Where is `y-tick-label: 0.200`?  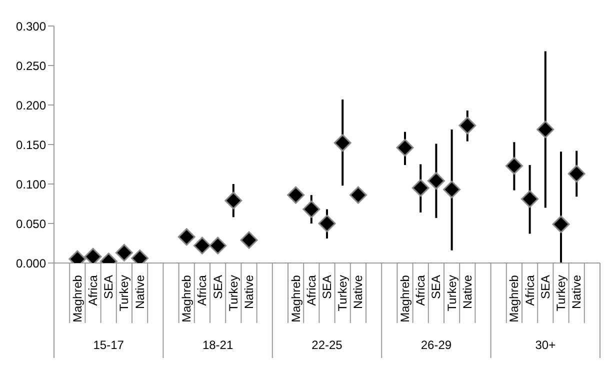
y-tick-label: 0.200 is located at coordinates (31, 105).